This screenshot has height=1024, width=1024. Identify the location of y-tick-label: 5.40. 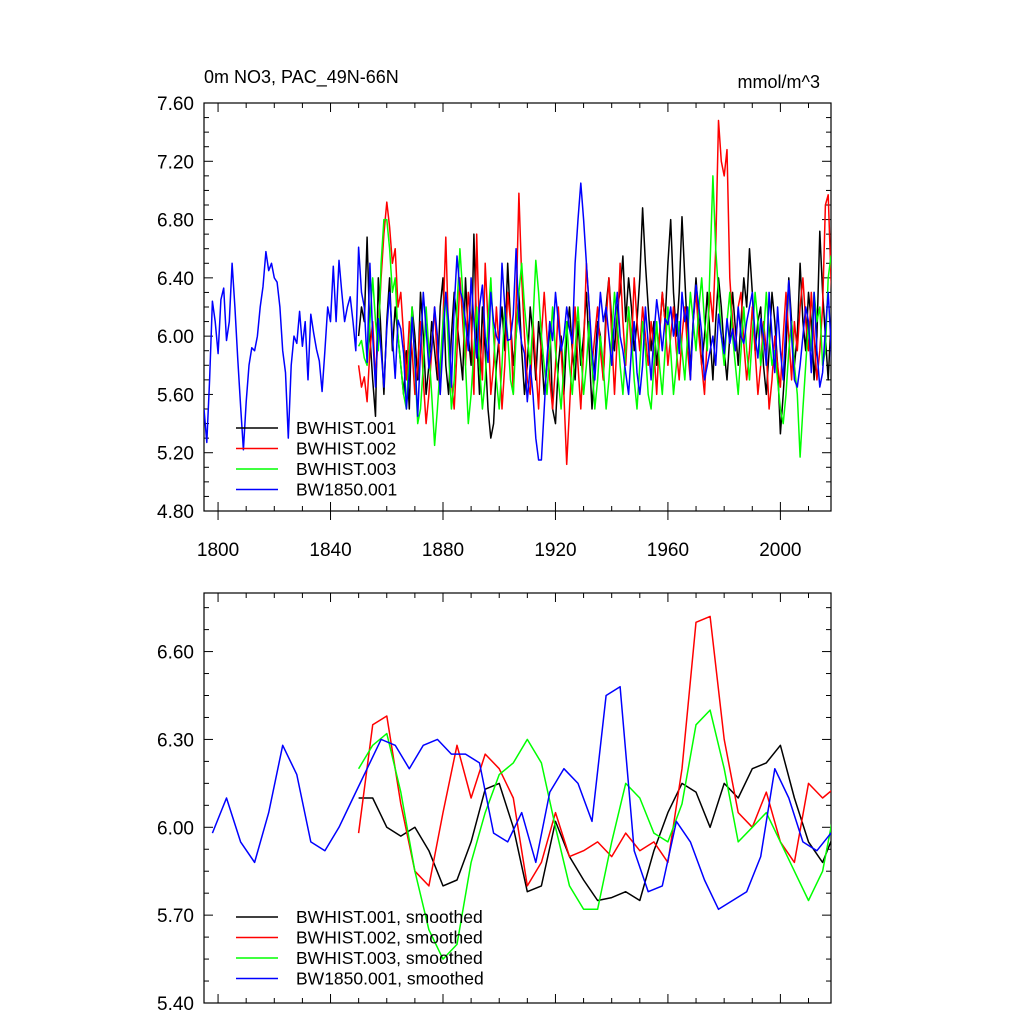
(175, 1004).